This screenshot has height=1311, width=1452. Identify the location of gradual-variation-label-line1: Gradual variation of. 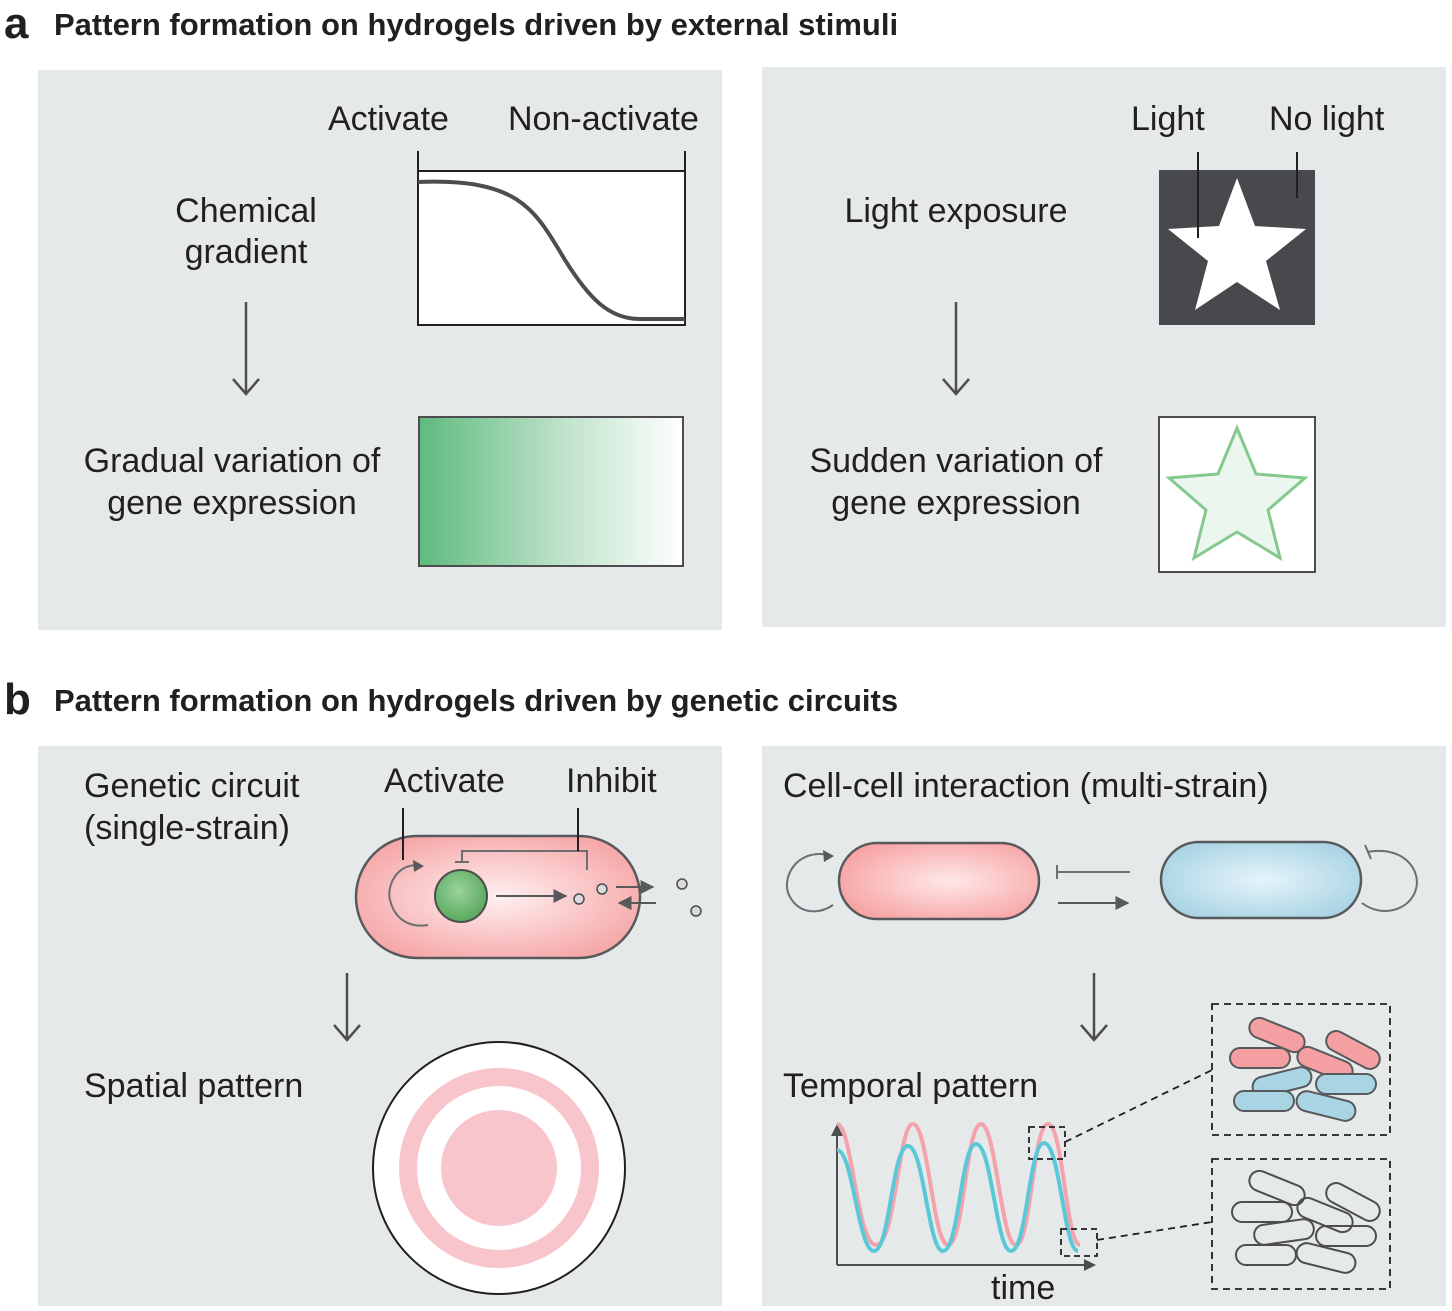
(232, 461).